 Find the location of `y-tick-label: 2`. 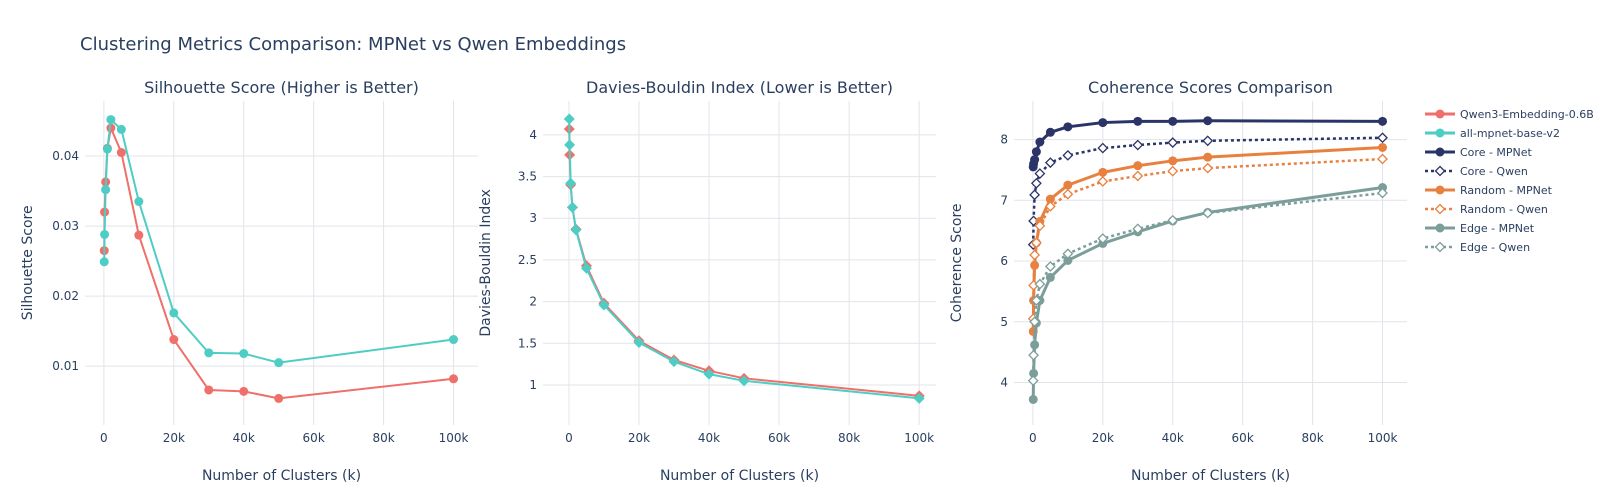

y-tick-label: 2 is located at coordinates (533, 302).